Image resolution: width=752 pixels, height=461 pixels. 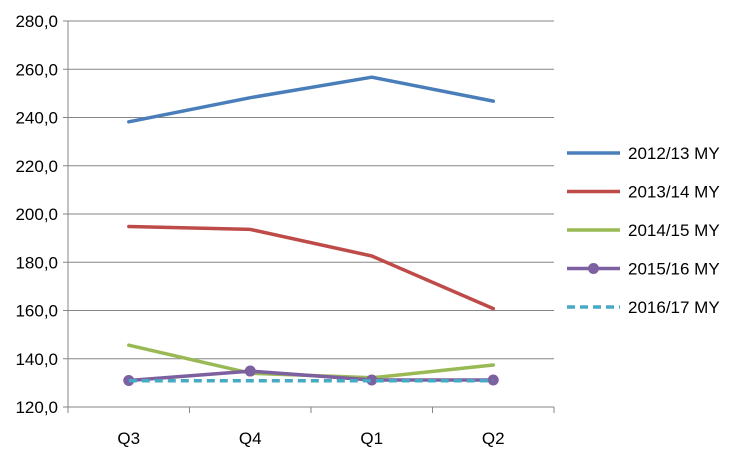 What do you see at coordinates (36, 262) in the screenshot?
I see `y-tick-label: 180,0` at bounding box center [36, 262].